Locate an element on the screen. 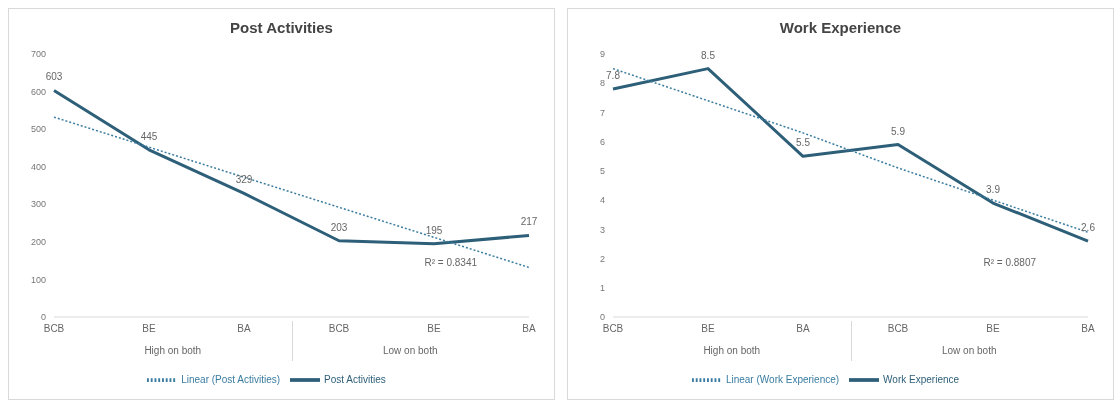 Image resolution: width=1116 pixels, height=403 pixels. data-label: 5.5 is located at coordinates (803, 143).